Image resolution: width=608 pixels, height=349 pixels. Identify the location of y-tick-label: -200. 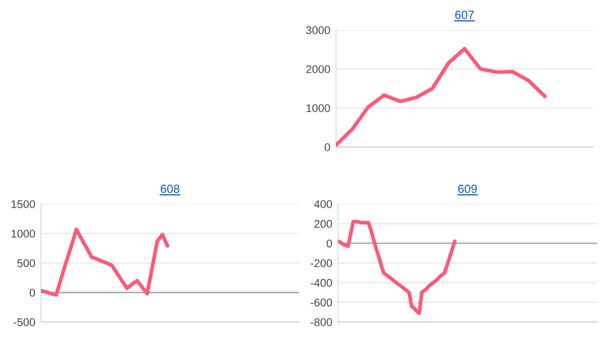
(321, 263).